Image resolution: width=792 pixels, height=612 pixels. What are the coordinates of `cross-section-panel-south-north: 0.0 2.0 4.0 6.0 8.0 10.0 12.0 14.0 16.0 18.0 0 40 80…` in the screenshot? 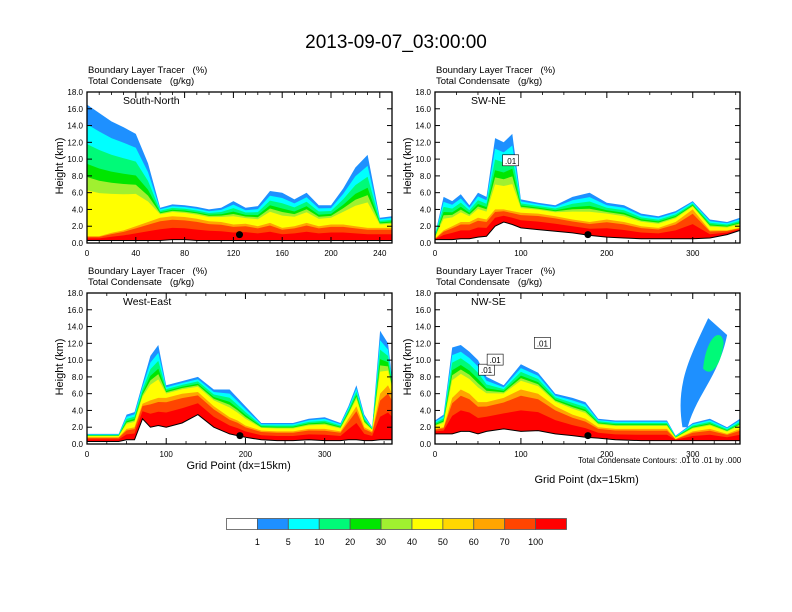 It's located at (230, 173).